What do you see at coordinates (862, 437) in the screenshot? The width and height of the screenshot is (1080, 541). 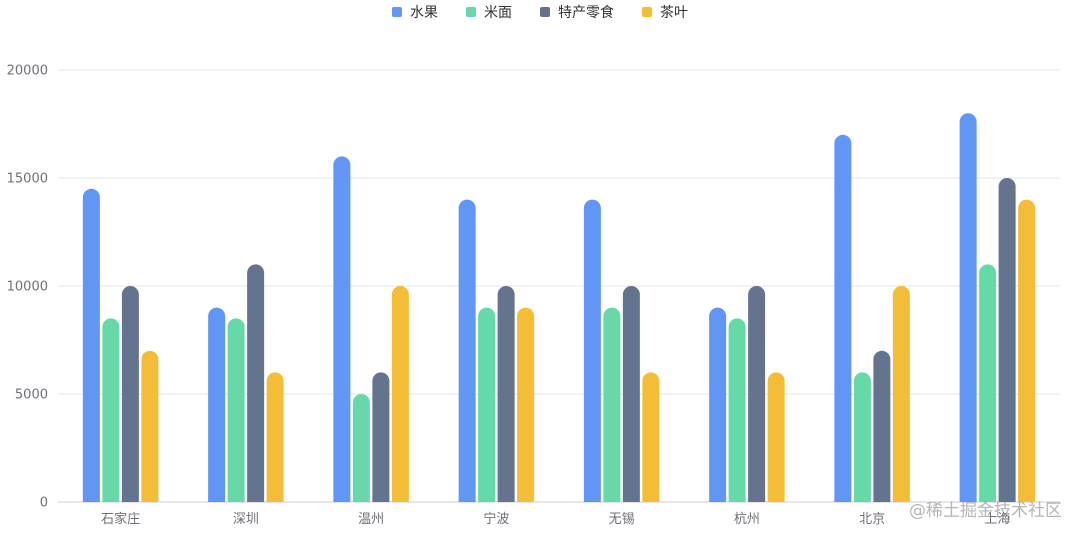 I see `bar-米面-北京` at bounding box center [862, 437].